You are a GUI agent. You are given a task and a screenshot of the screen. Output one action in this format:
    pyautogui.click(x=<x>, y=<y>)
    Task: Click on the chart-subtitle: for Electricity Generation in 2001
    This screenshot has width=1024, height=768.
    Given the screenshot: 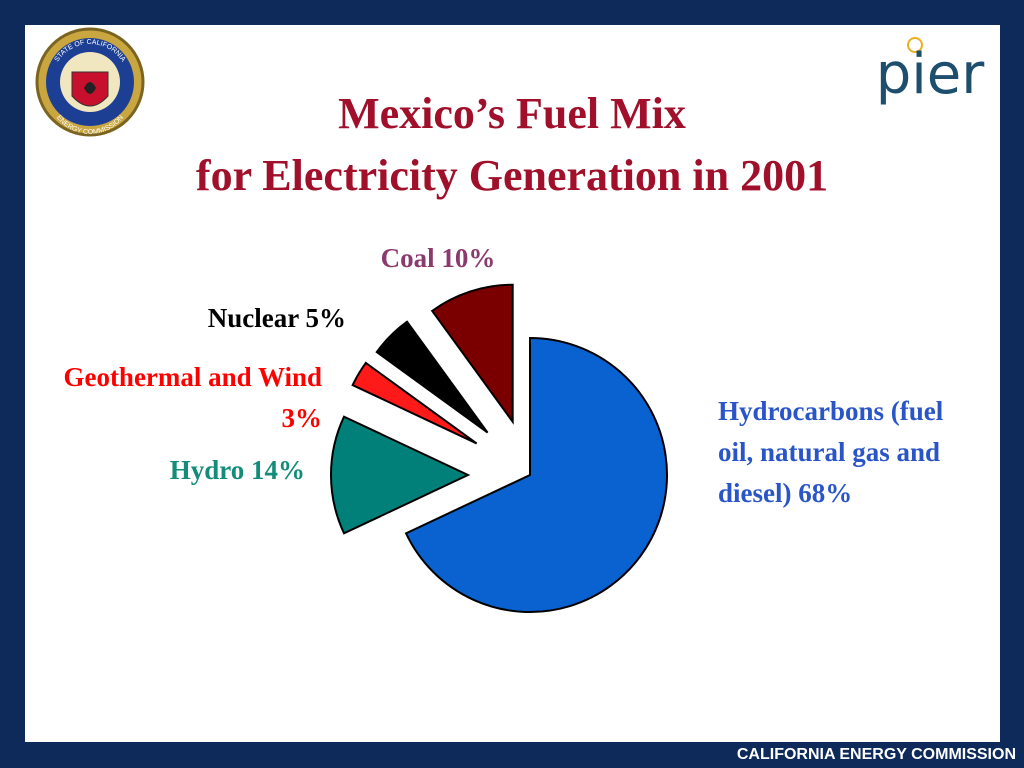 What is the action you would take?
    pyautogui.click(x=512, y=175)
    